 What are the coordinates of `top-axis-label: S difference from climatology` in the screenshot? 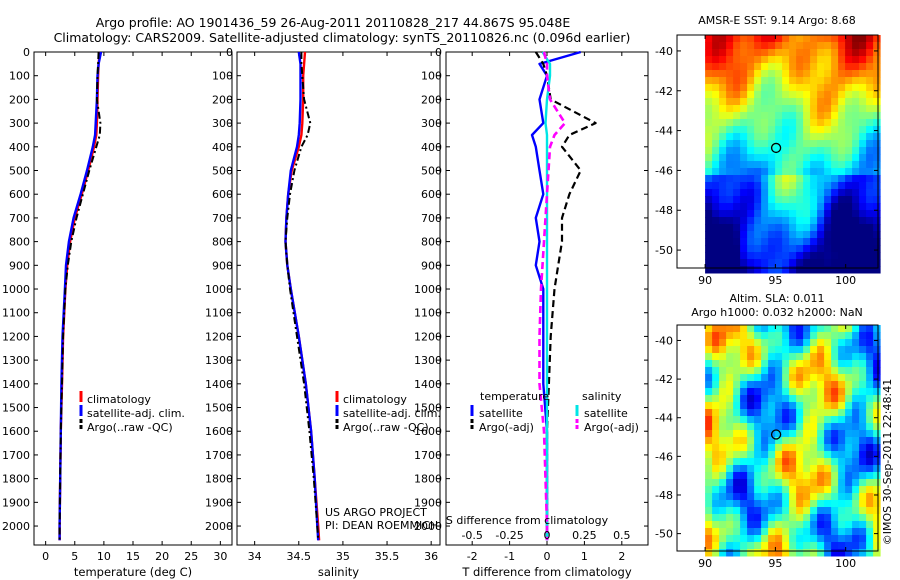 It's located at (527, 520).